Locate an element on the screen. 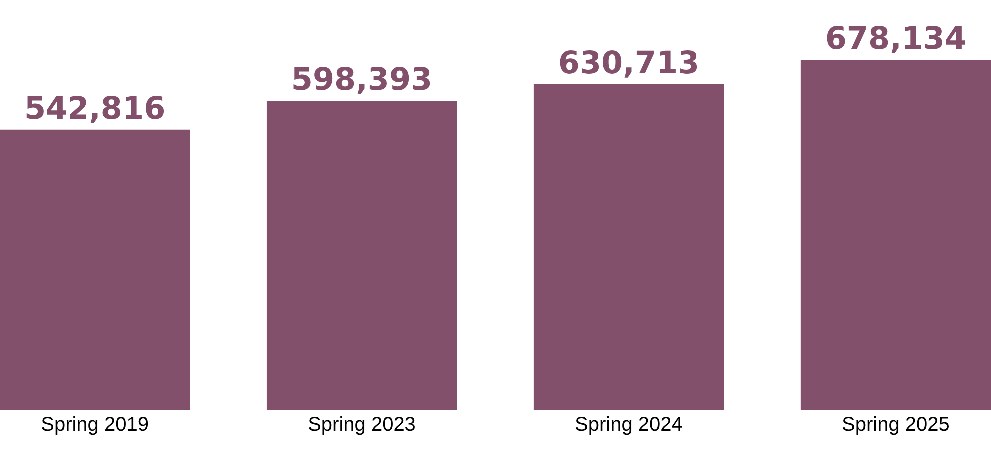 Image resolution: width=991 pixels, height=460 pixels. data-label: 630,713 is located at coordinates (629, 63).